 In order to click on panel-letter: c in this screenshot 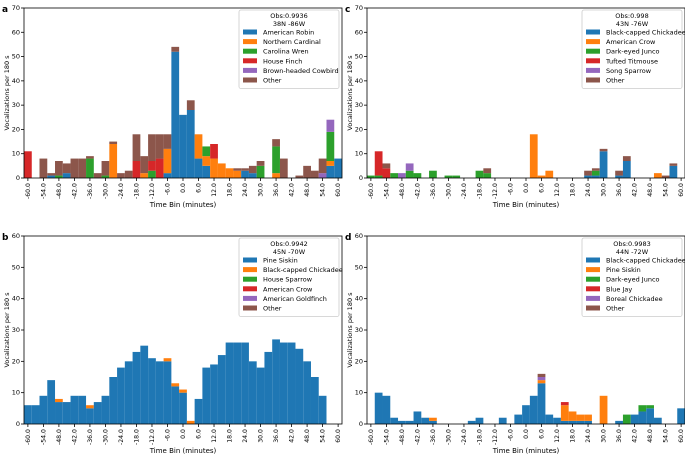, I will do `click(347, 10)`.